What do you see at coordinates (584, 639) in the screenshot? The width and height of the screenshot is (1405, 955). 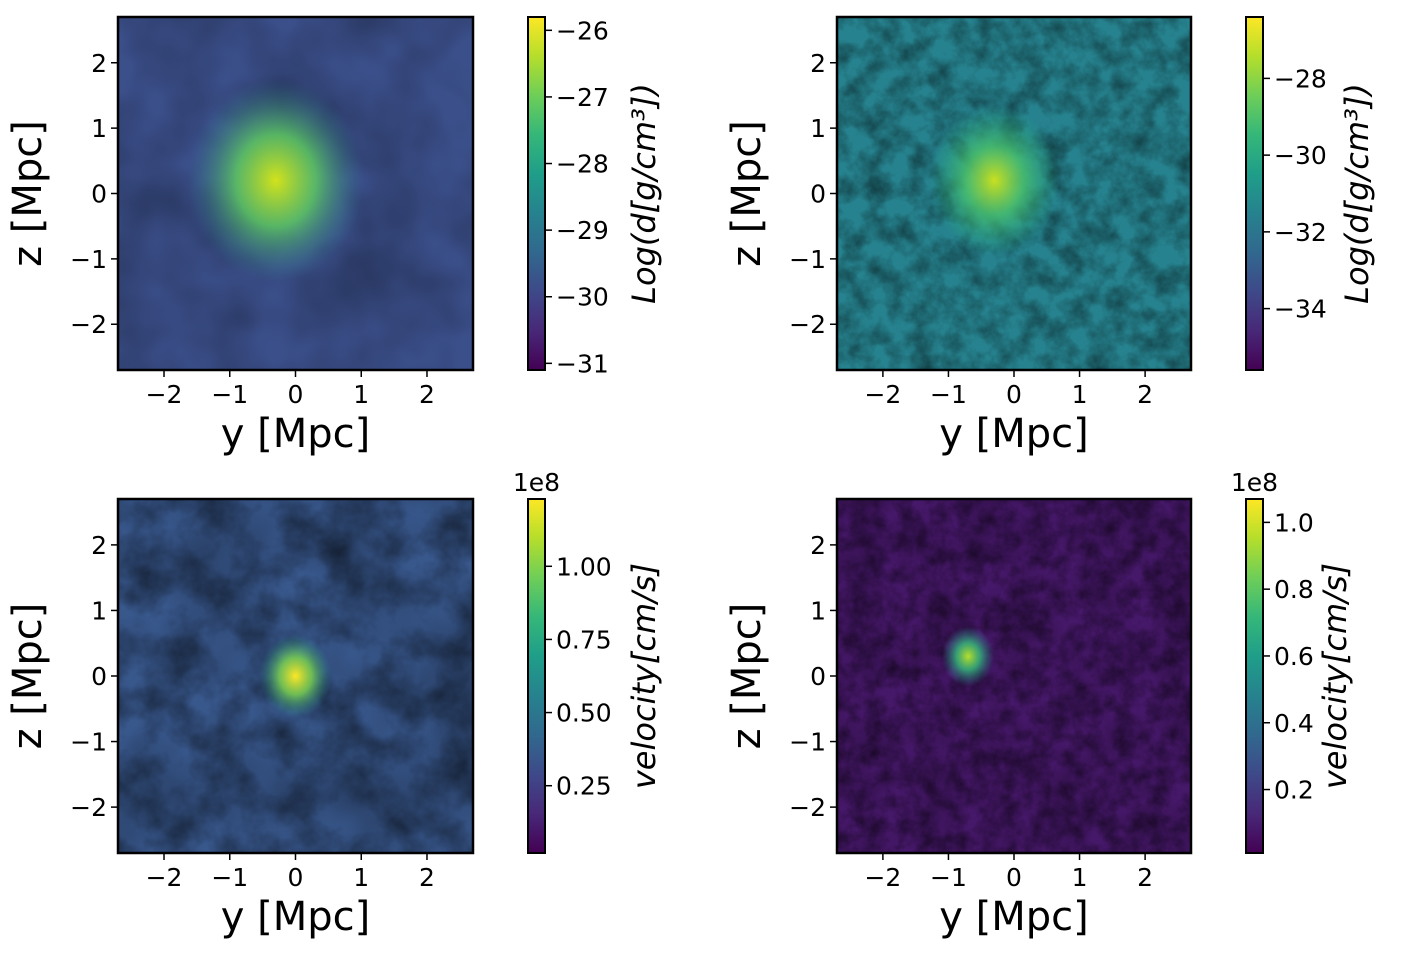 I see `colorbar-tick-label: 0.75` at bounding box center [584, 639].